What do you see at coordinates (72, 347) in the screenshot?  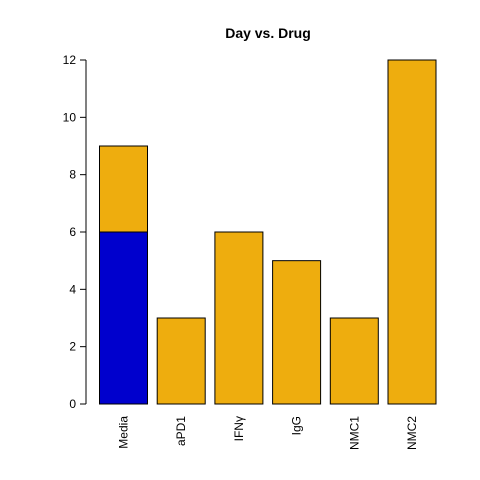 I see `y-tick-label: 2` at bounding box center [72, 347].